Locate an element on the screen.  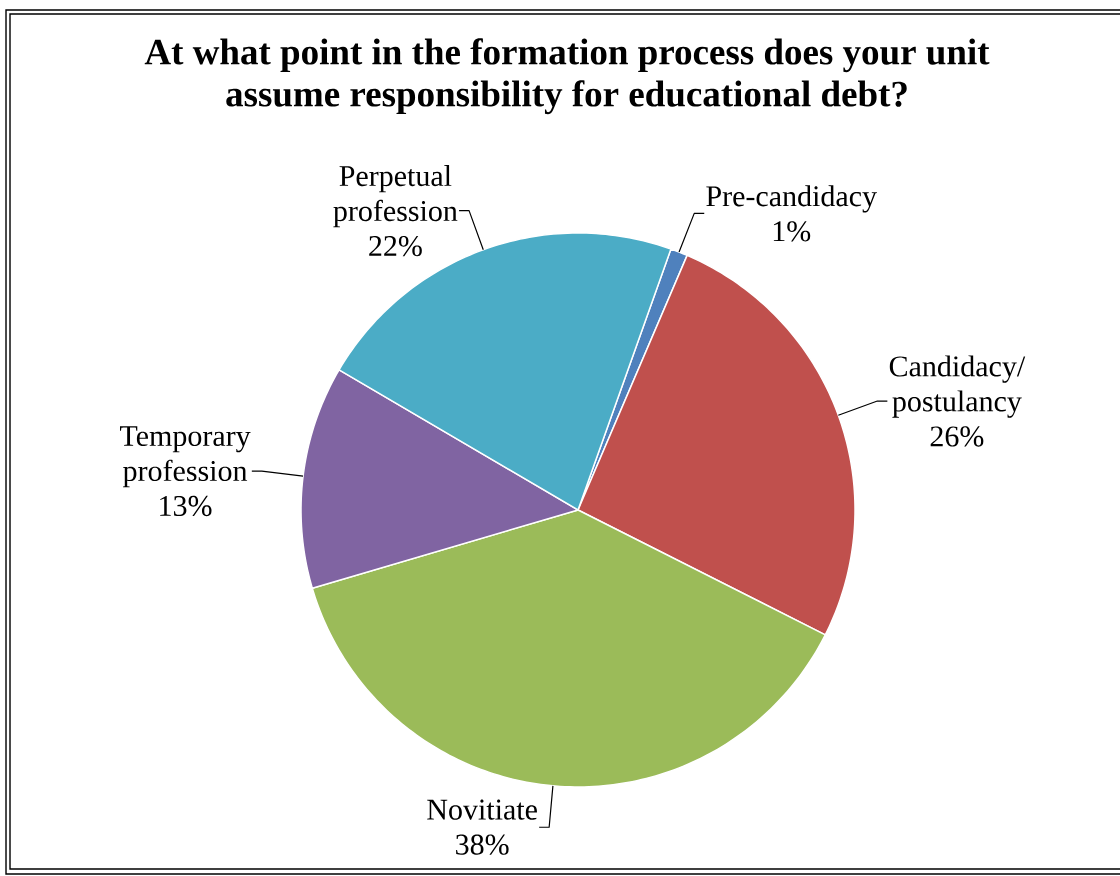
data-label: 38% is located at coordinates (482, 844).